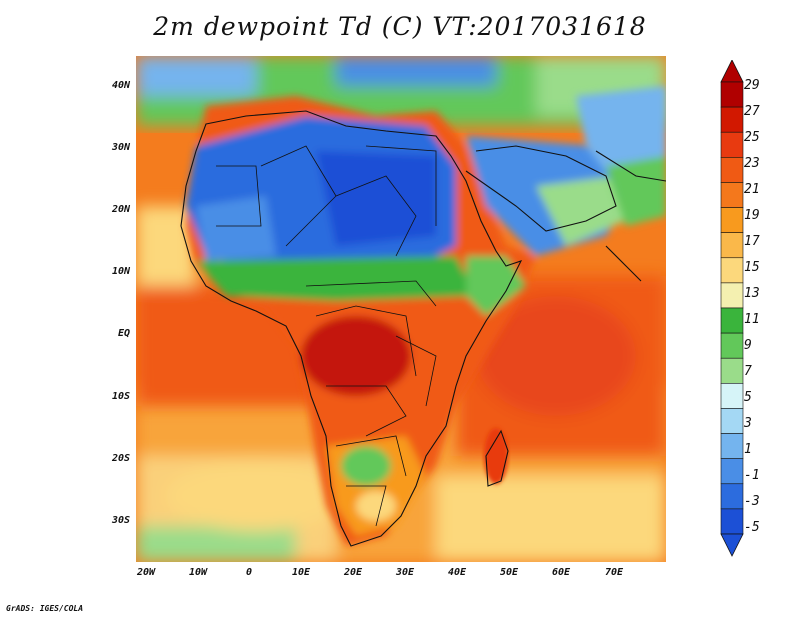 The image size is (800, 618). Describe the element at coordinates (541, 188) in the screenshot. I see `arabia-coastline` at that location.